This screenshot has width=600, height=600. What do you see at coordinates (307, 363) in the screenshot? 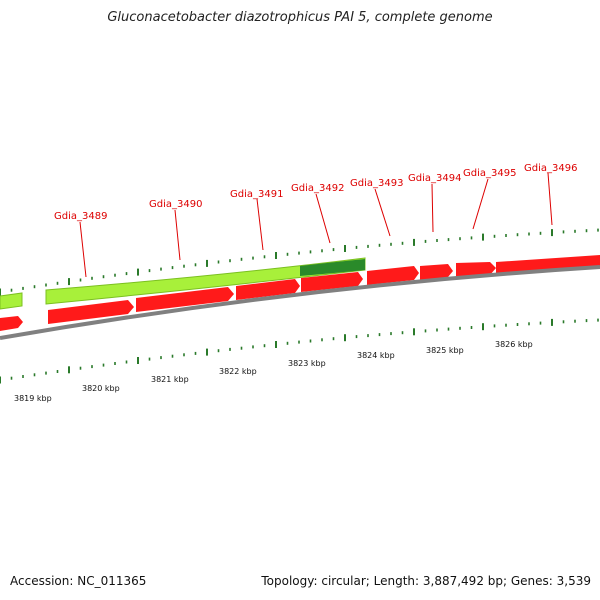
I see `scale-label-3823: 3823 kbp` at bounding box center [307, 363].